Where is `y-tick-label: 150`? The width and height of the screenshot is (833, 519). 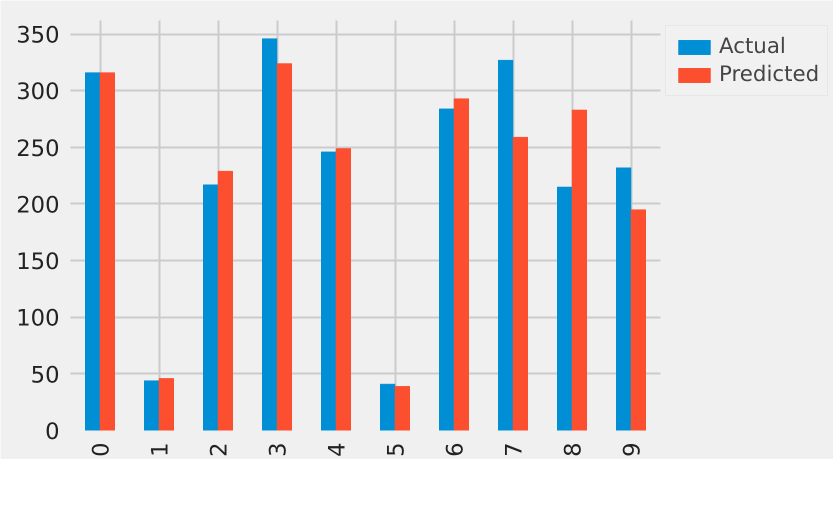 y-tick-label: 150 is located at coordinates (38, 262).